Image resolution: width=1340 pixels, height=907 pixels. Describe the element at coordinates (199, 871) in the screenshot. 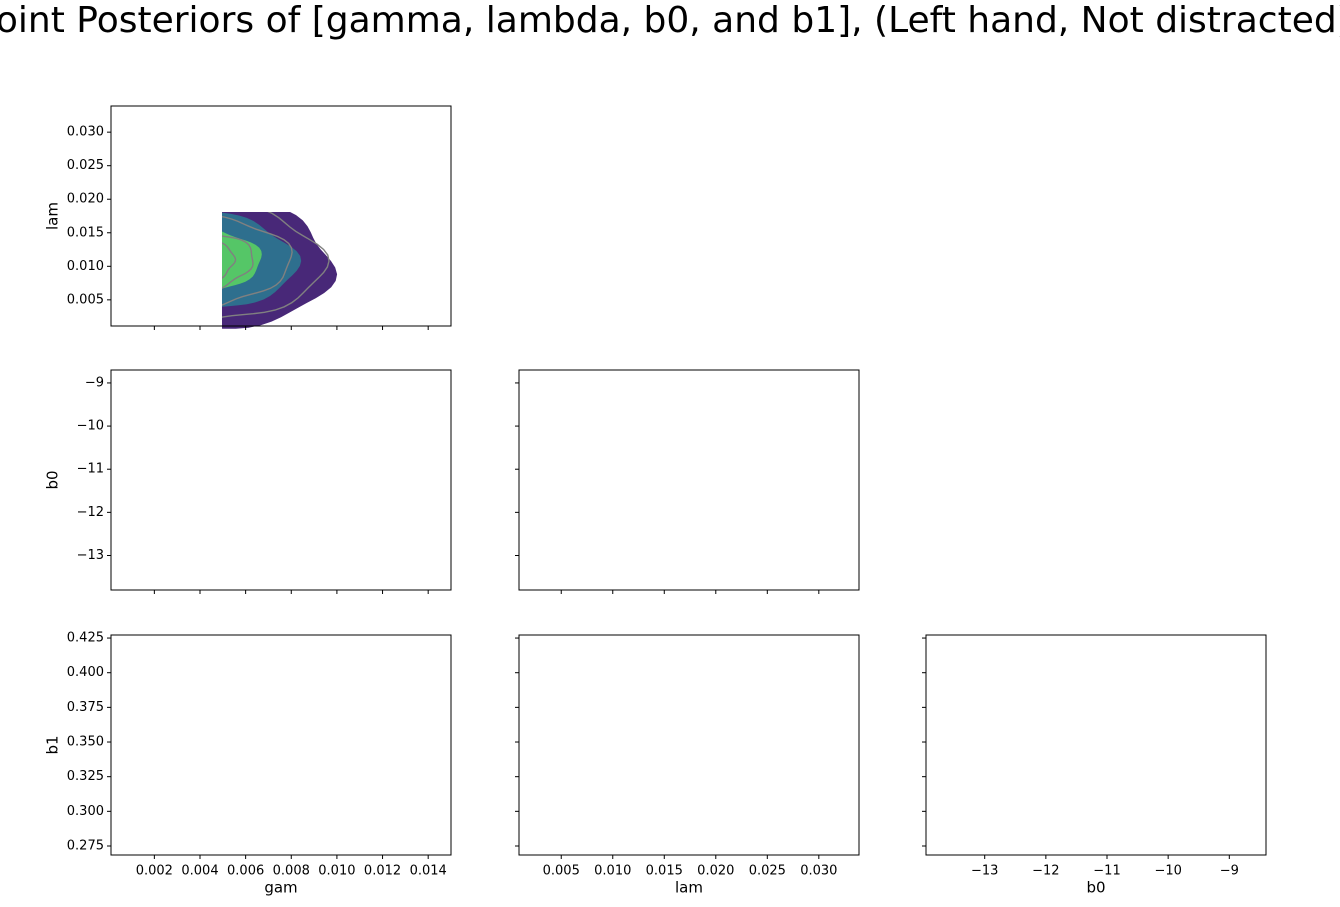

I see `x-tick-label: 0.004` at that location.